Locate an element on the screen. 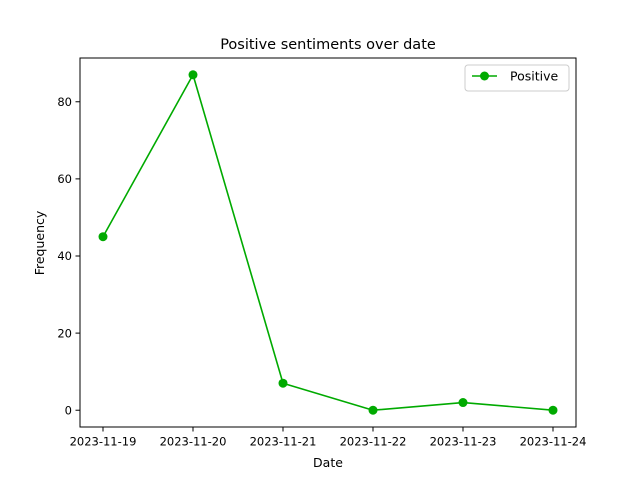 The width and height of the screenshot is (640, 480). x-tick-label: 2023-11-23 is located at coordinates (463, 442).